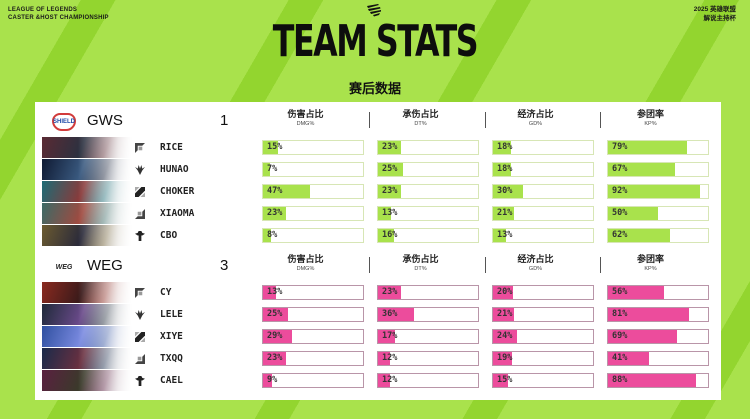 The height and width of the screenshot is (419, 750). I want to click on stat-bar-dmg: 15%, so click(313, 147).